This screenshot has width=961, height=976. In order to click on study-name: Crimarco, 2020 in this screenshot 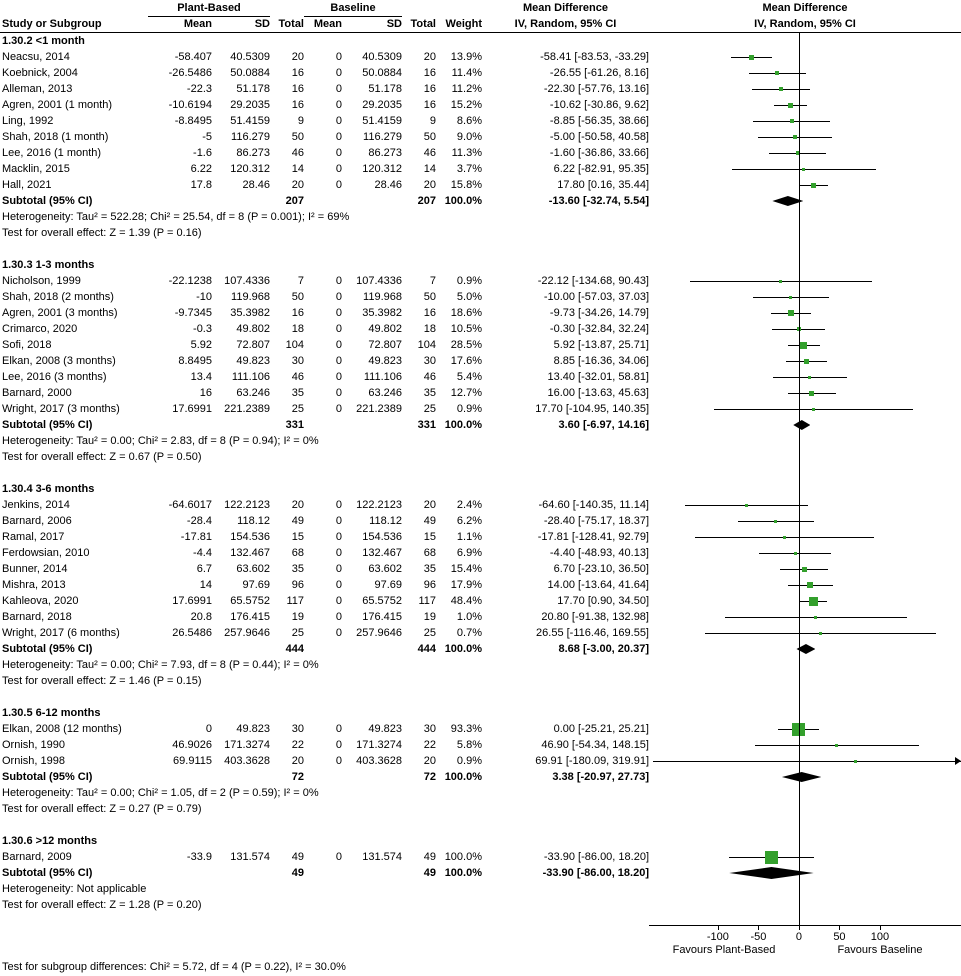, I will do `click(40, 329)`.